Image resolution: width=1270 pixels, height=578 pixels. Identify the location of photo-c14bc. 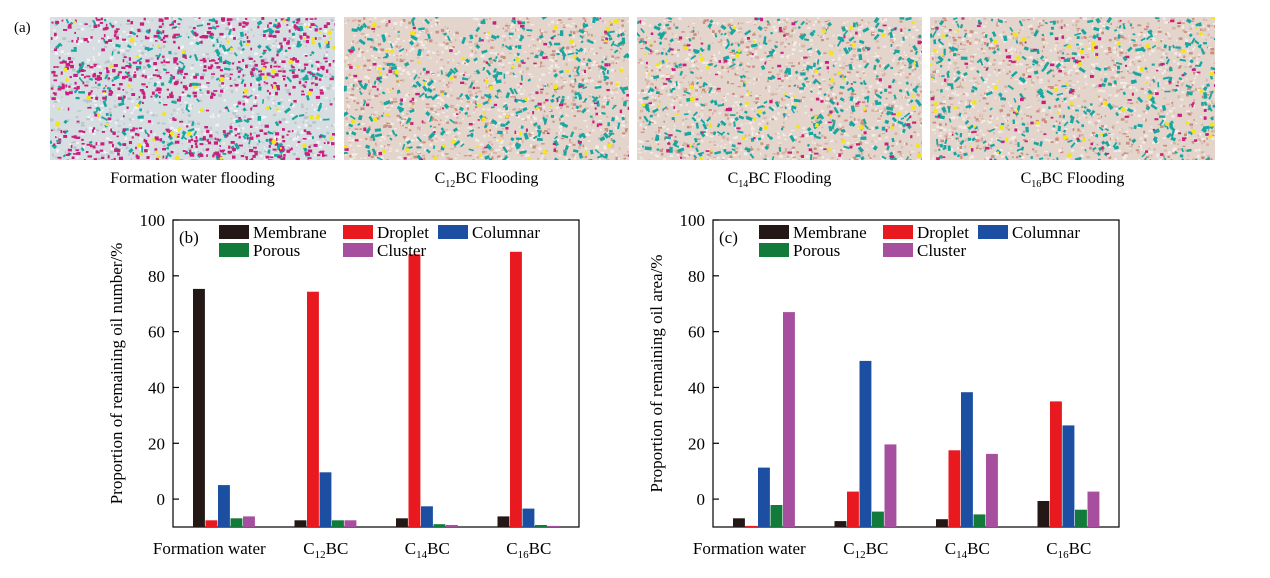
(779, 88).